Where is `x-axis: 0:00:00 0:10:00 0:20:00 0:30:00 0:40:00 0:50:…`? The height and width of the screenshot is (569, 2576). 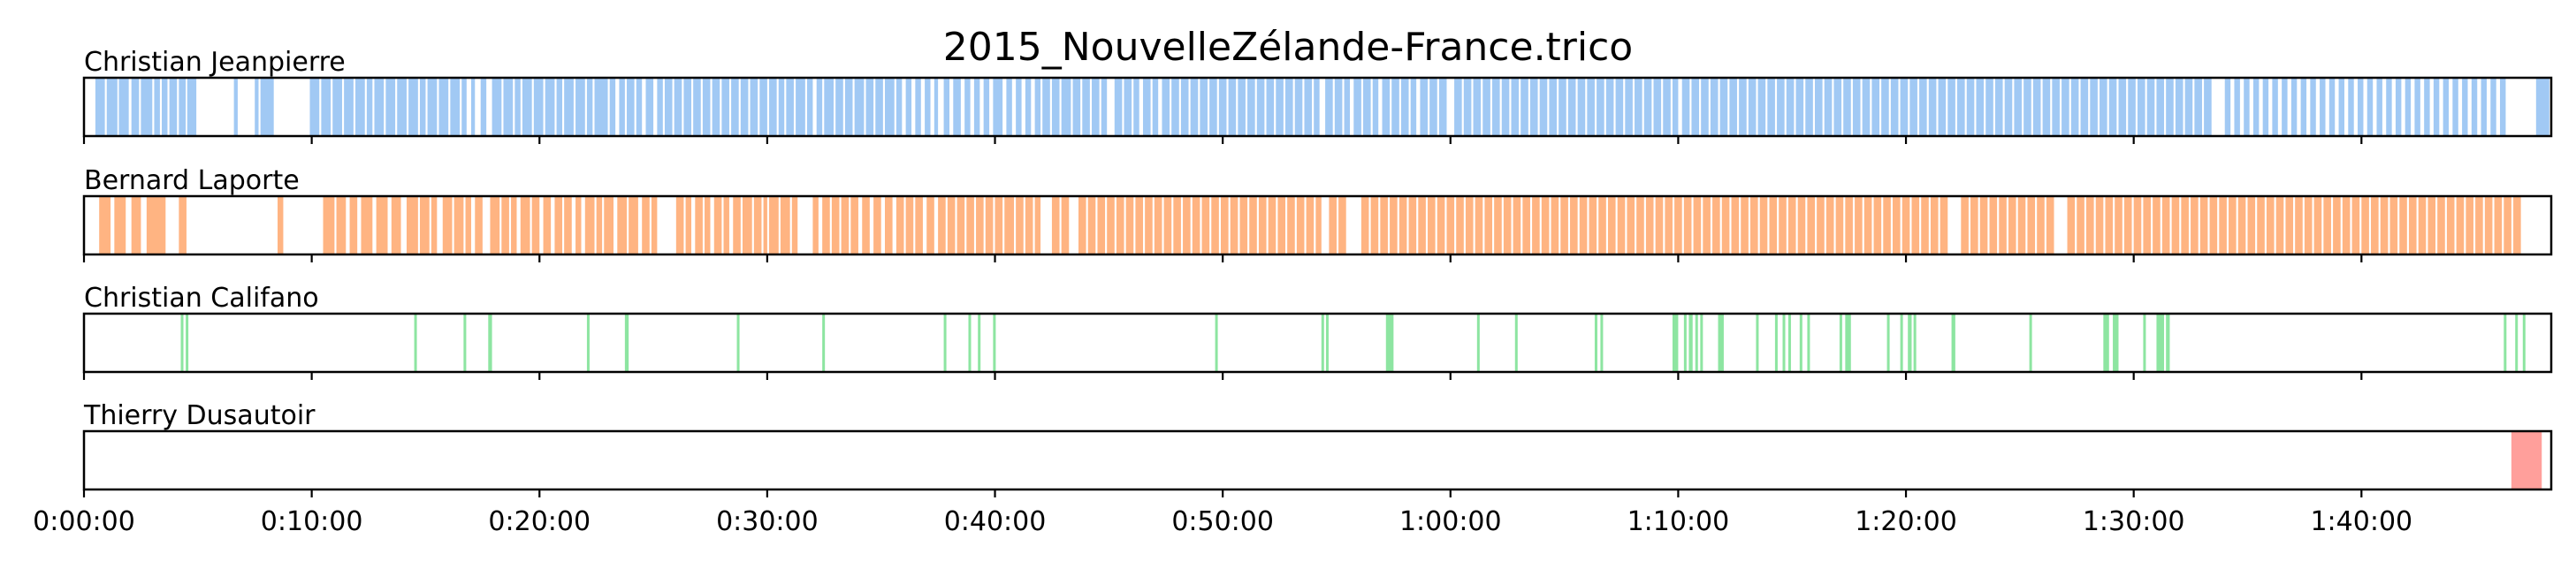 x-axis: 0:00:00 0:10:00 0:20:00 0:30:00 0:40:00 0:50:… is located at coordinates (1222, 521).